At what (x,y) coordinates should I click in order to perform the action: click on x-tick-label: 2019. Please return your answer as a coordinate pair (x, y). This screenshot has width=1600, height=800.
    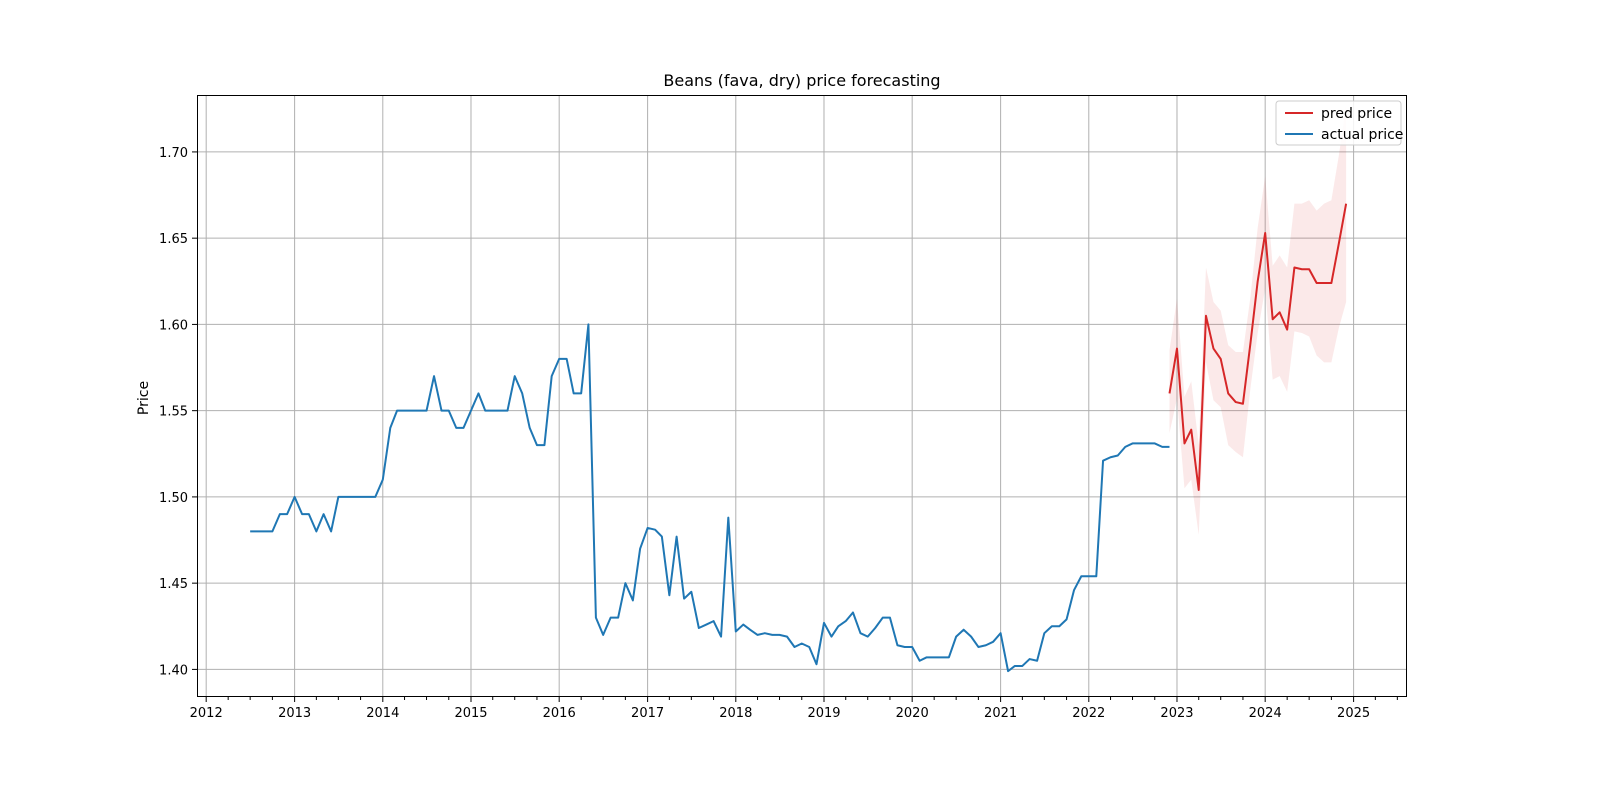
    Looking at the image, I should click on (823, 713).